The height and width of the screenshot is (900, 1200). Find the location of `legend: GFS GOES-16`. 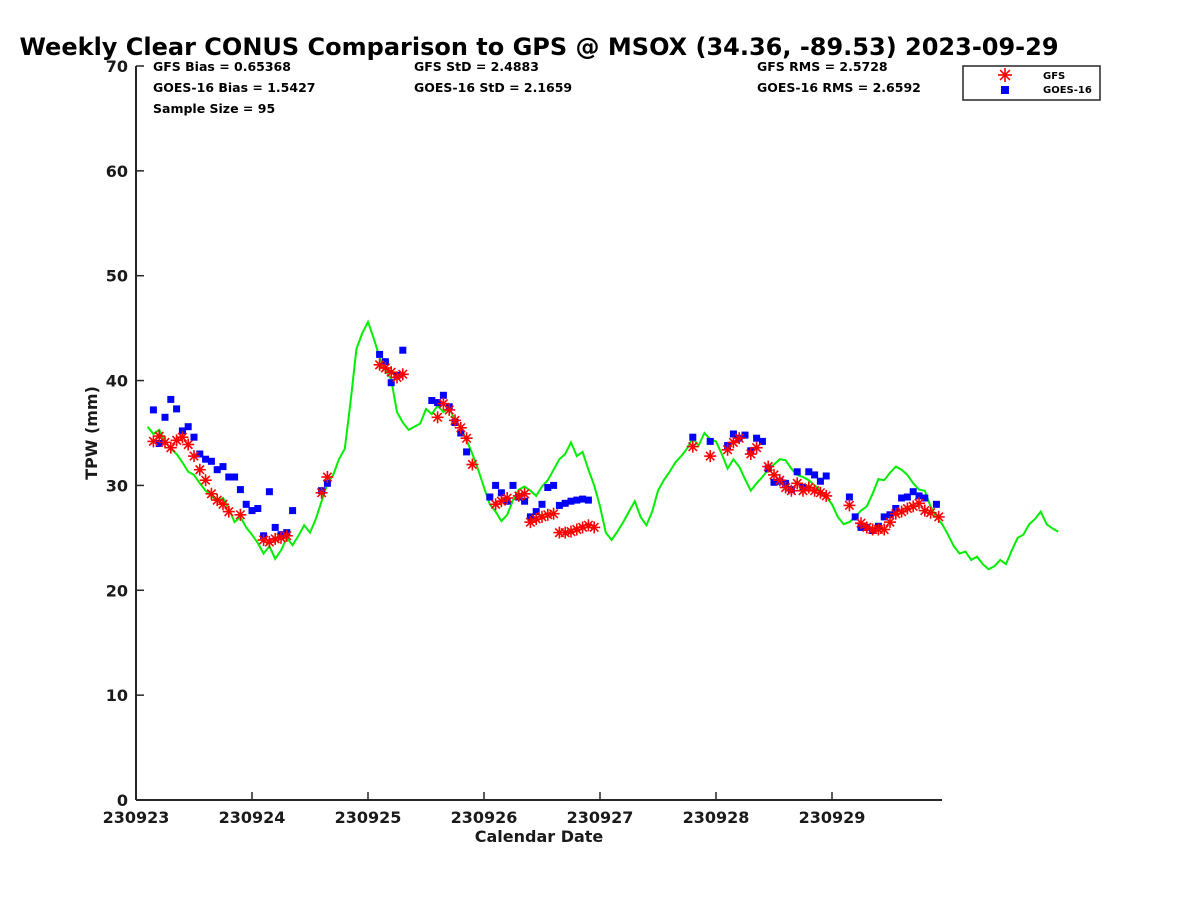

legend: GFS GOES-16 is located at coordinates (1031, 83).